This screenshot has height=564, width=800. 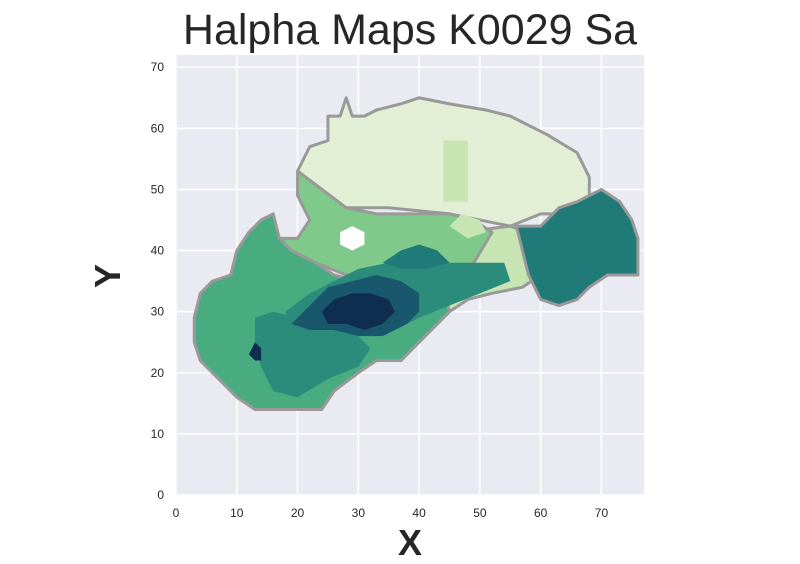 What do you see at coordinates (158, 281) in the screenshot?
I see `y-tick-labels: 0 10 20 30 40 50 60 70` at bounding box center [158, 281].